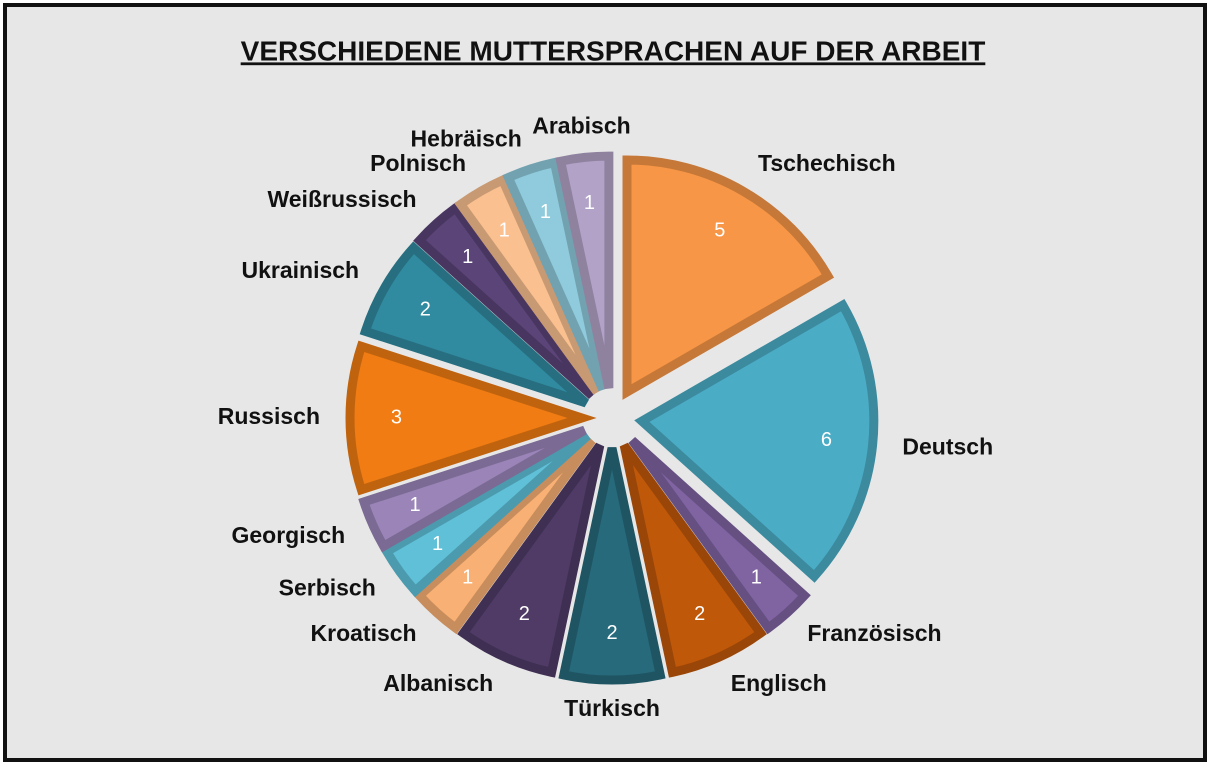 The image size is (1213, 769). I want to click on category-label: Serbisch, so click(327, 588).